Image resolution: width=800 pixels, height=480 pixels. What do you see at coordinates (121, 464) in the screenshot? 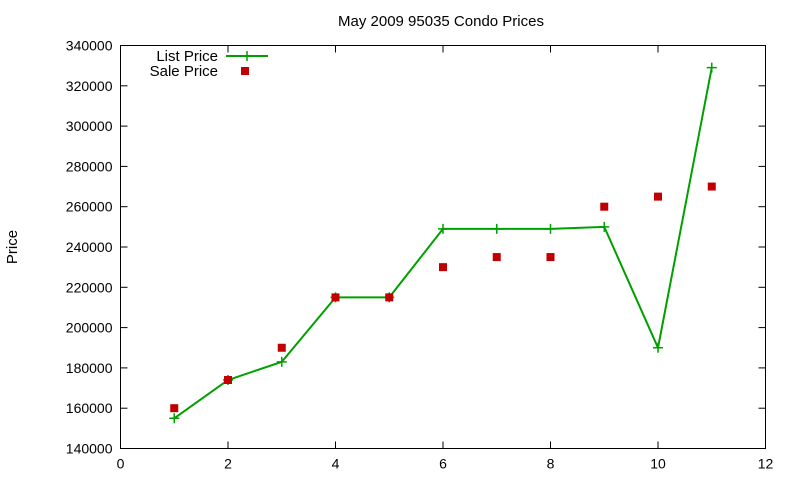
I see `x-tick-label: 0` at bounding box center [121, 464].